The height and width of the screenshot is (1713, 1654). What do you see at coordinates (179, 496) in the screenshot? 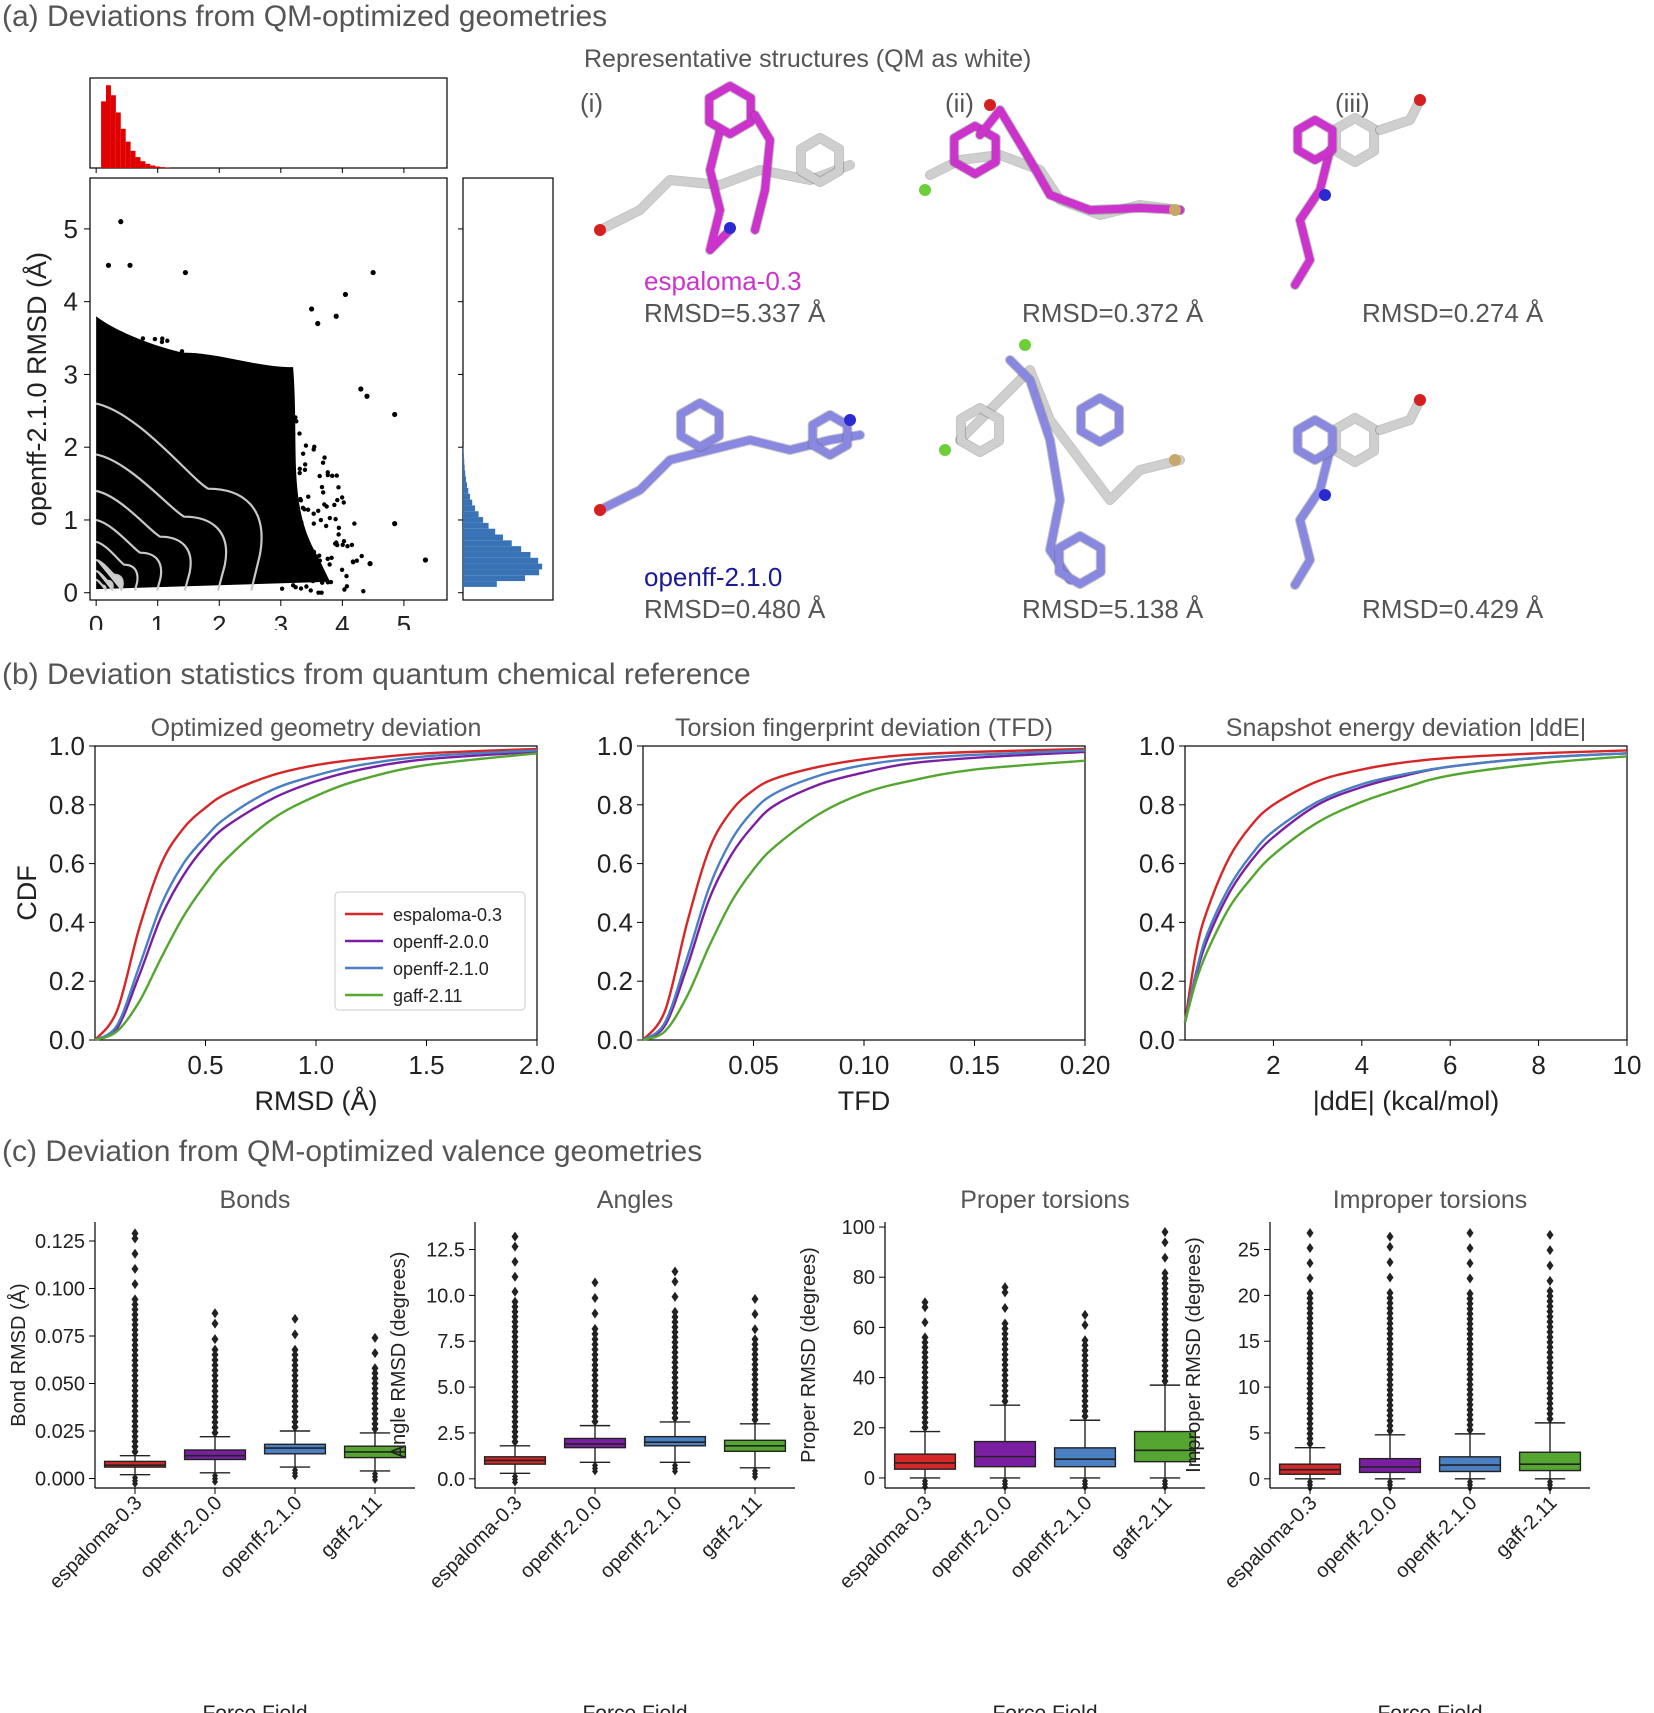
I see `density-contour` at bounding box center [179, 496].